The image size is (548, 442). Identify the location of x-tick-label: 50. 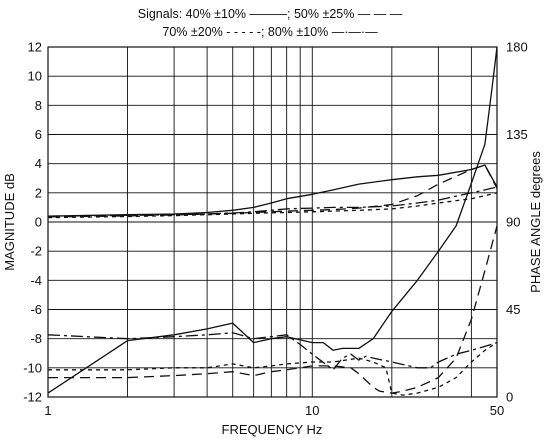
(497, 410).